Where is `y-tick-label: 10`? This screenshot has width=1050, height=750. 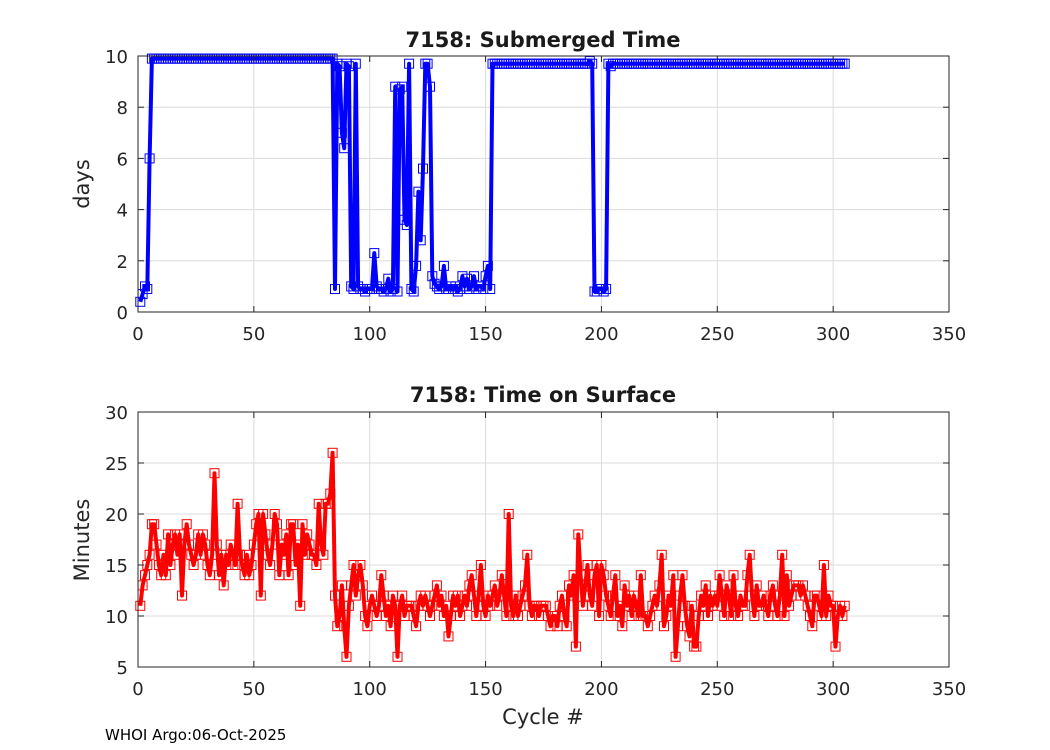
y-tick-label: 10 is located at coordinates (116, 617).